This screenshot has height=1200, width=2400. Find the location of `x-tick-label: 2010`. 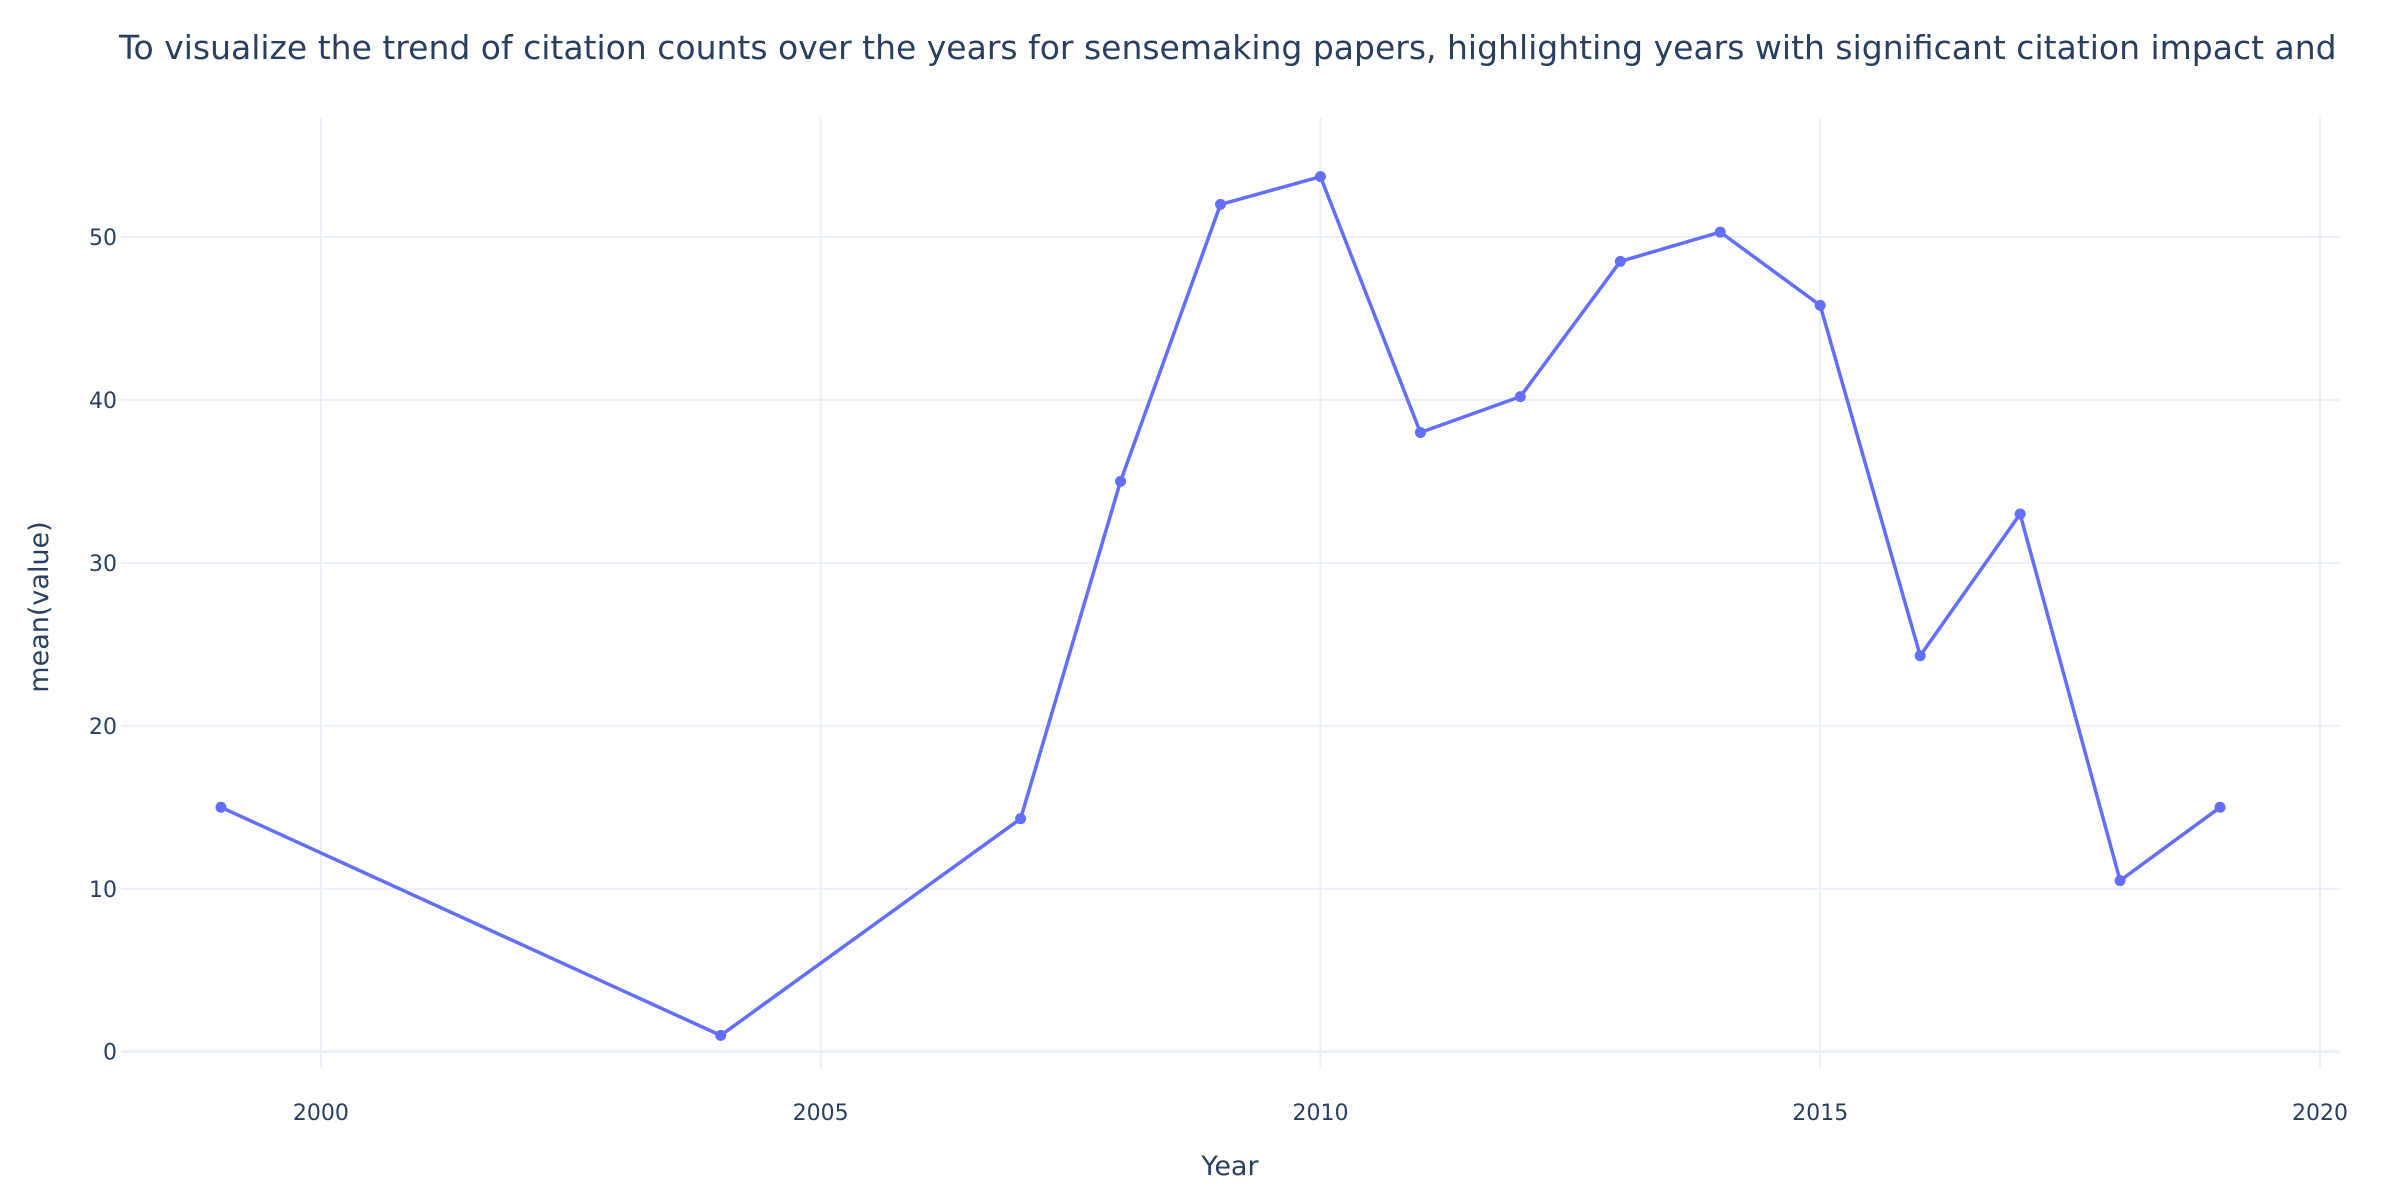

x-tick-label: 2010 is located at coordinates (1320, 1113).